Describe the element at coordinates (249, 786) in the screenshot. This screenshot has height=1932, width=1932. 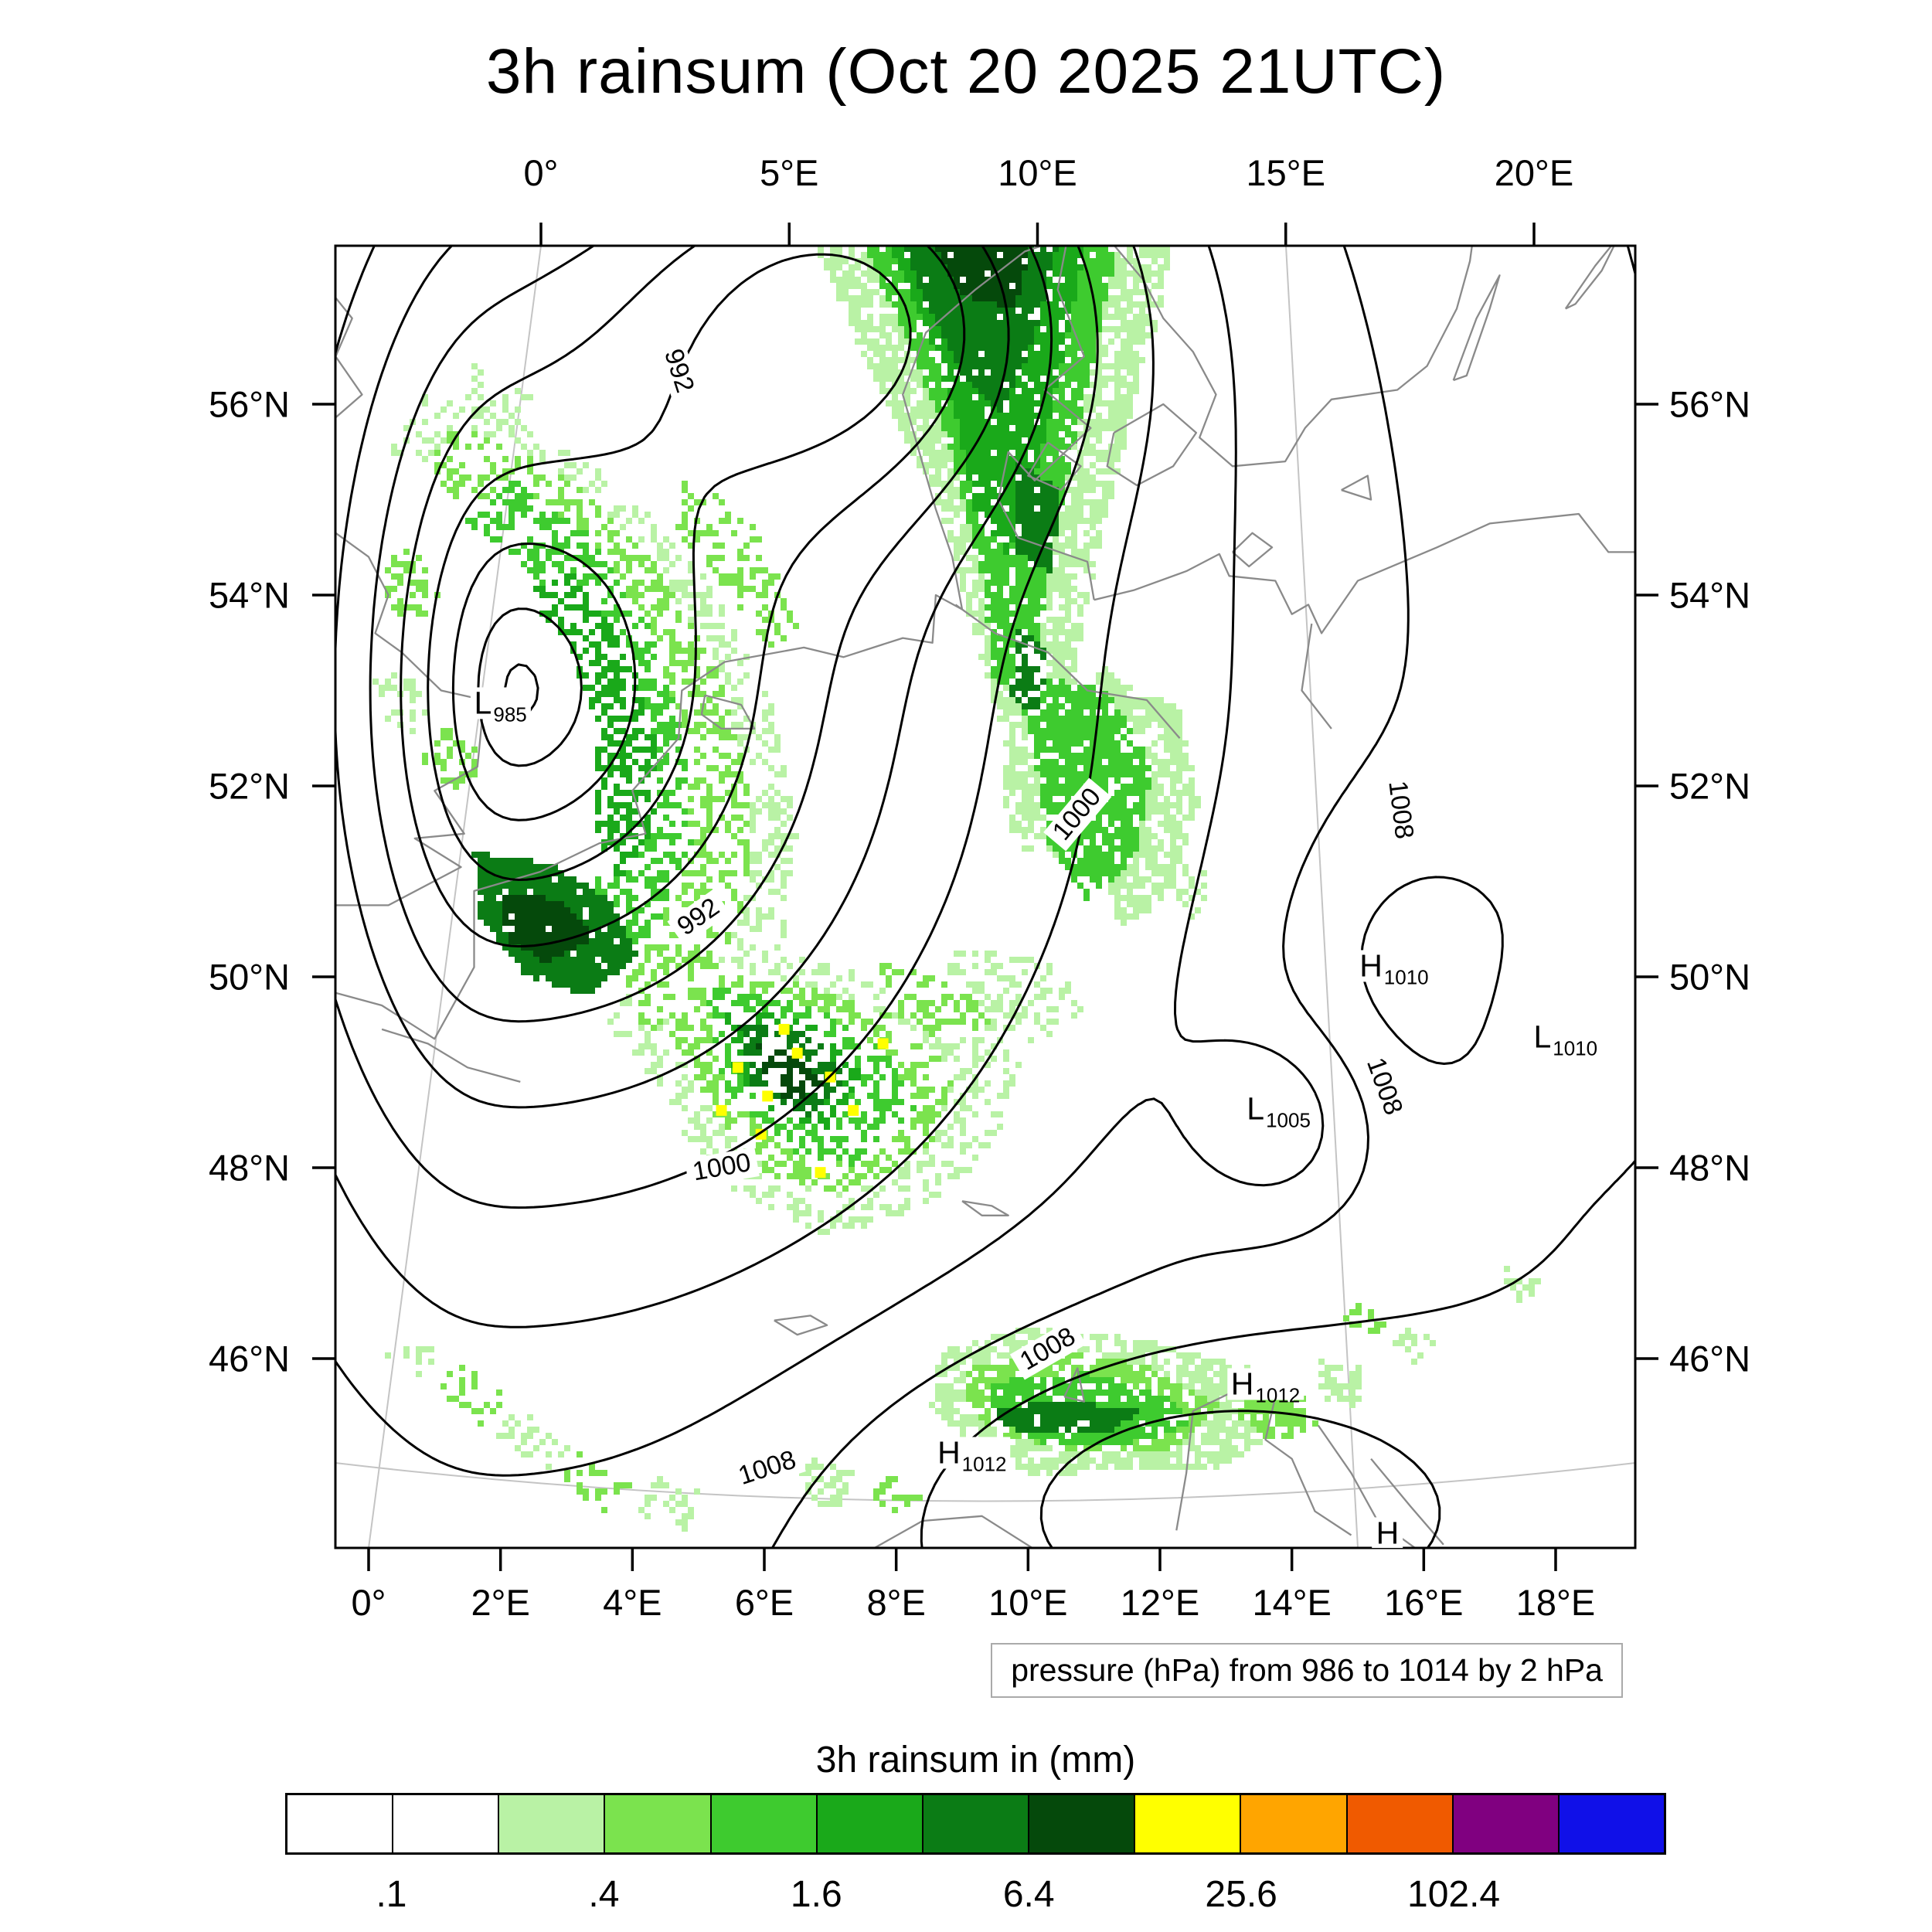
I see `axis-tick-label-left: 52°N` at that location.